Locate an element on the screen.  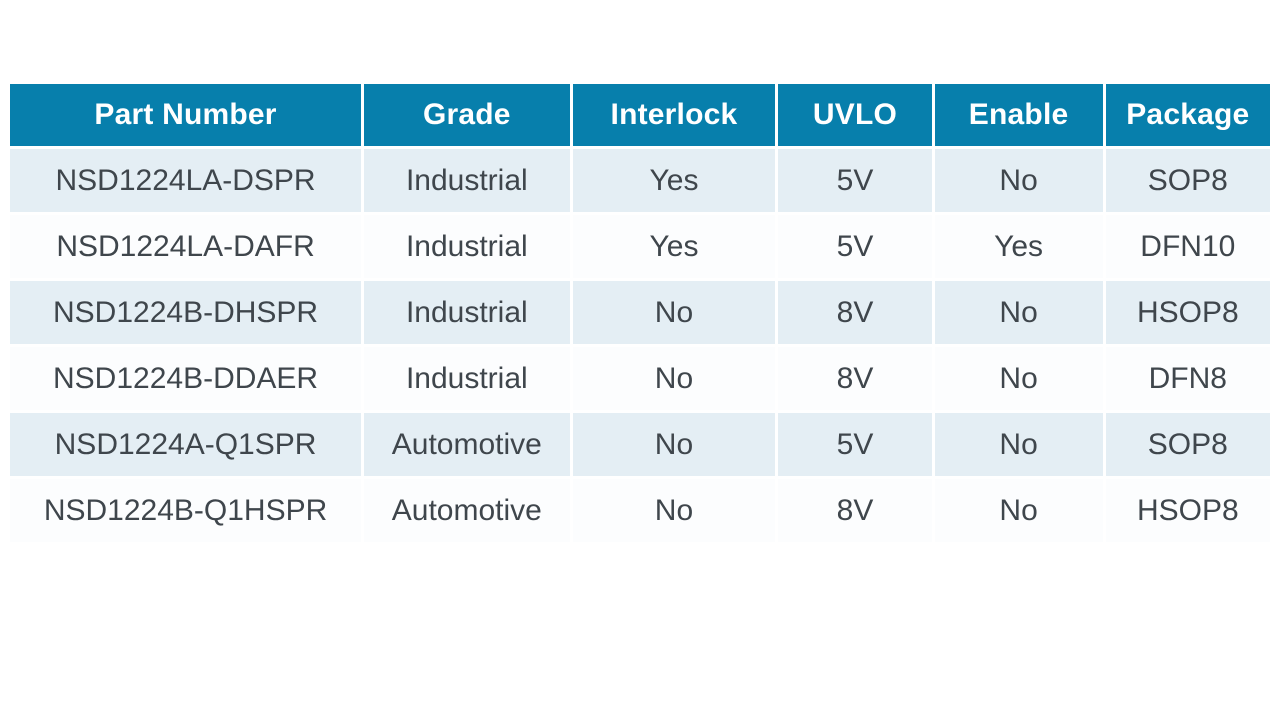
header-cell: Package is located at coordinates (1187, 115).